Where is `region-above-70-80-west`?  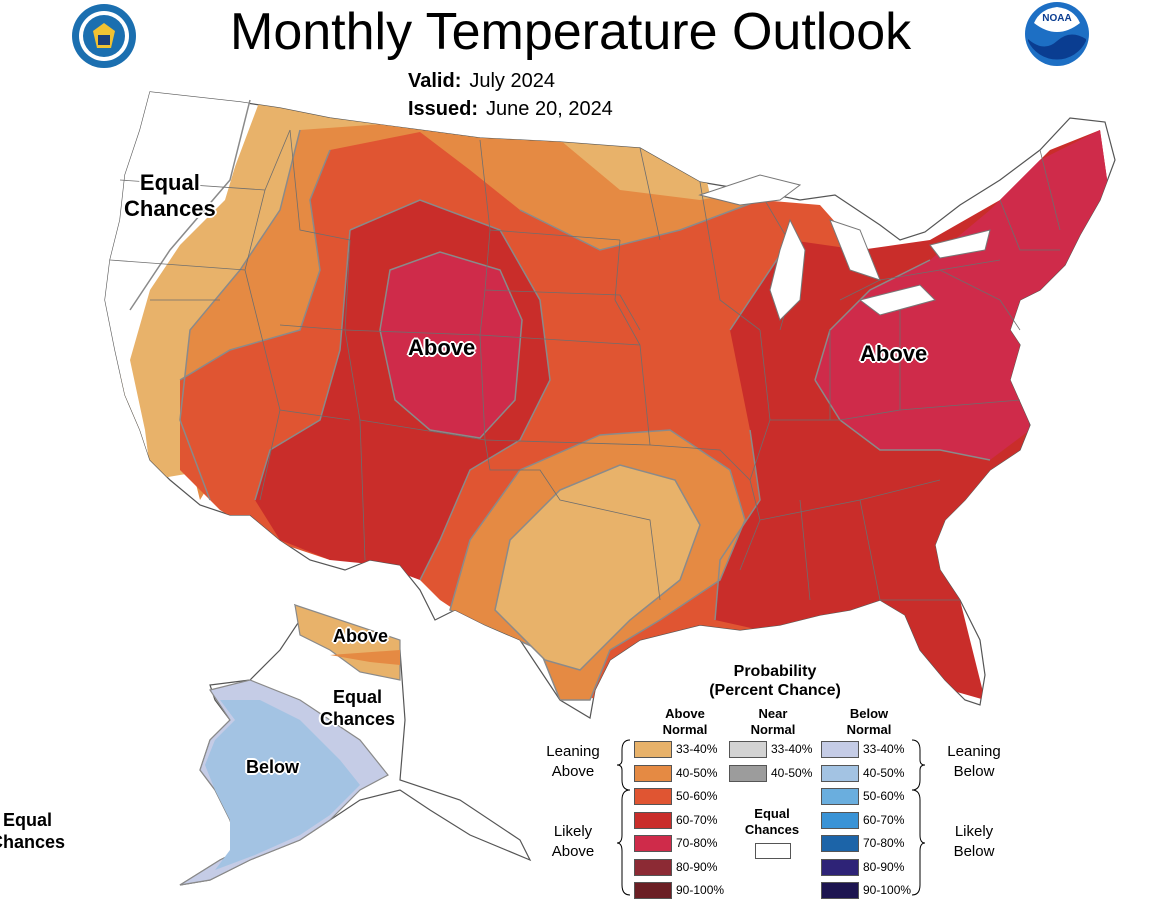 region-above-70-80-west is located at coordinates (451, 345).